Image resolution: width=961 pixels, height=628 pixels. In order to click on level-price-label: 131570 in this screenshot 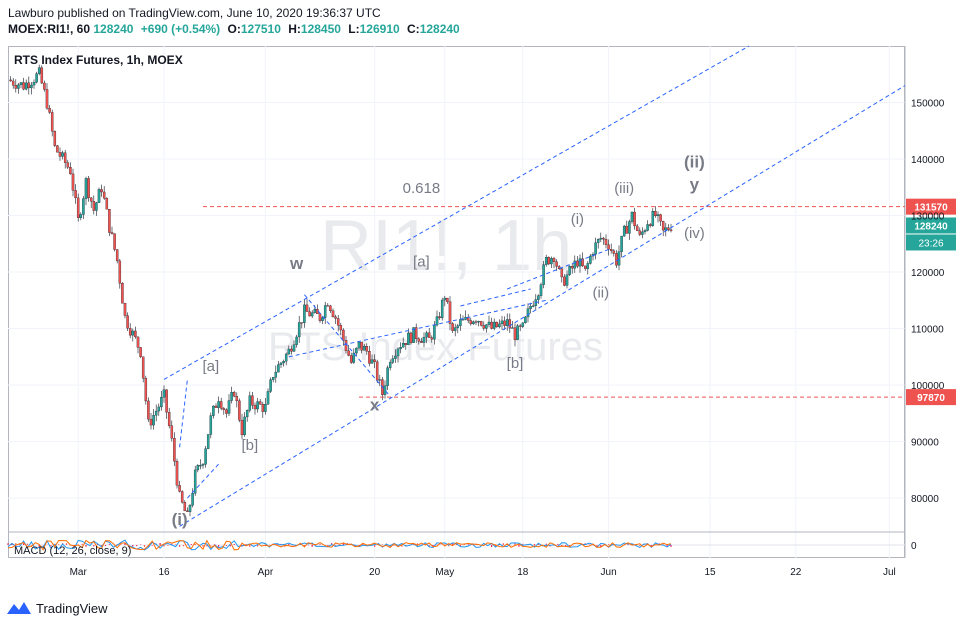, I will do `click(931, 208)`.